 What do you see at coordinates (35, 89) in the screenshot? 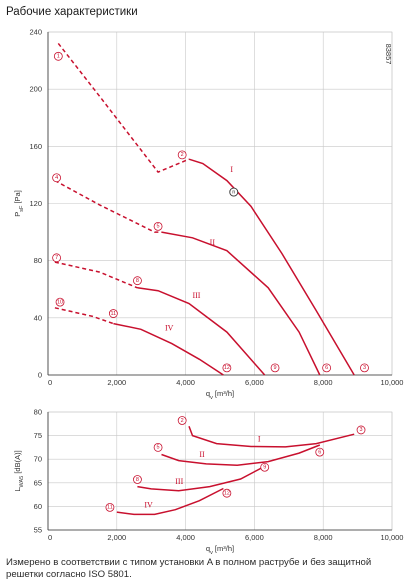
I see `p-y-tick-label: 200` at bounding box center [35, 89].